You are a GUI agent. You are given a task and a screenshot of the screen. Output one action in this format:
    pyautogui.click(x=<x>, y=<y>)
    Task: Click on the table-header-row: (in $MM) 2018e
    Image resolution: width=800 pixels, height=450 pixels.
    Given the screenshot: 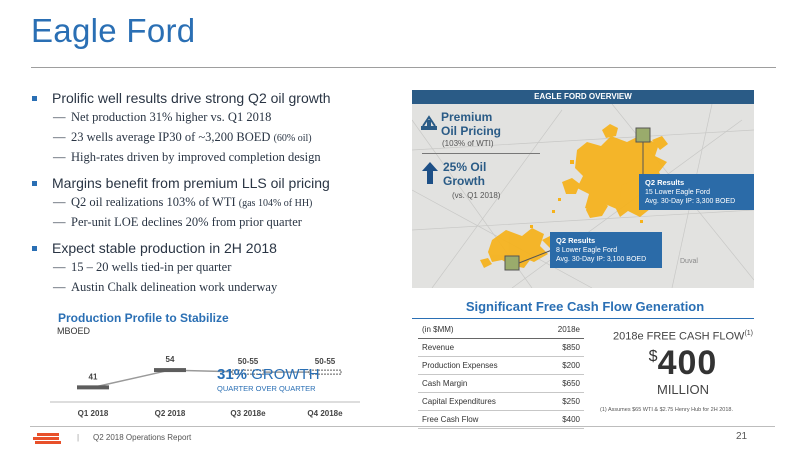 What is the action you would take?
    pyautogui.click(x=501, y=330)
    